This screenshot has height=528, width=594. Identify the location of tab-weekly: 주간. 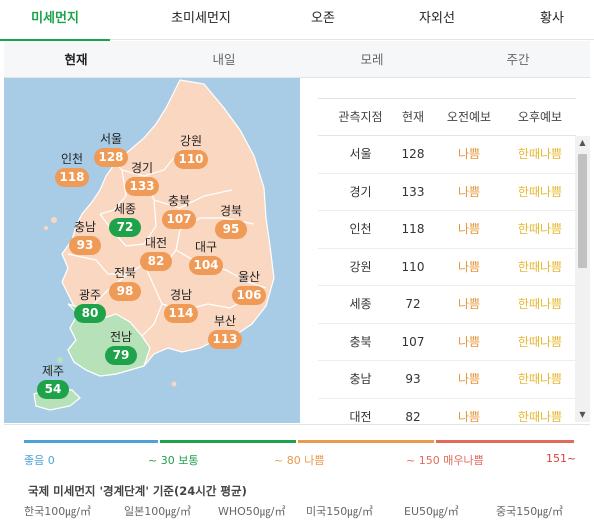
(518, 59).